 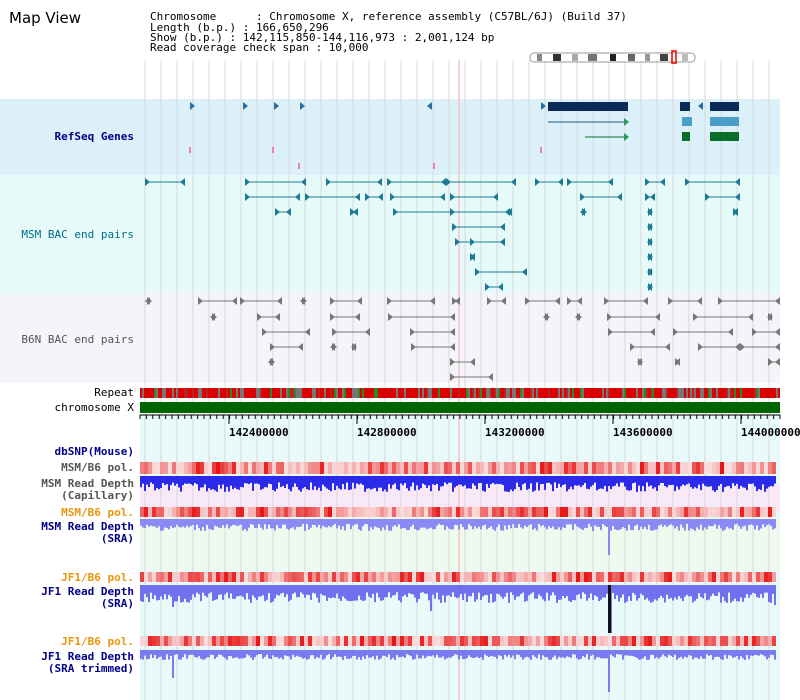 What do you see at coordinates (700, 106) in the screenshot?
I see `gene-marker` at bounding box center [700, 106].